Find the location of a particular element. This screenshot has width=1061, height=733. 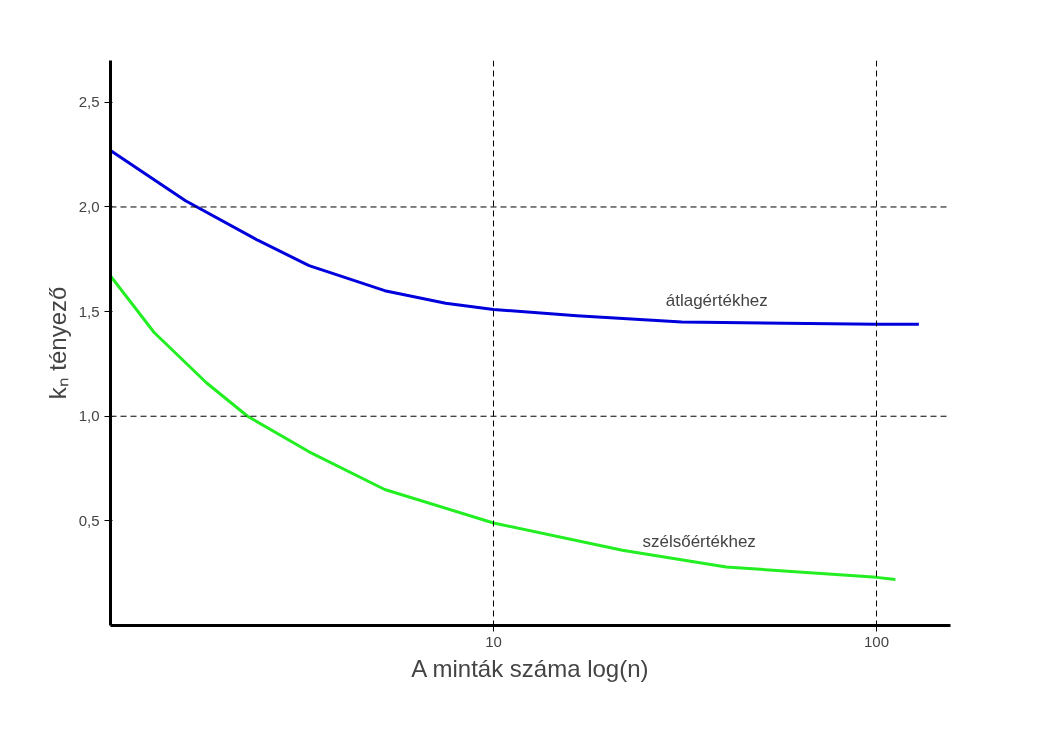

series-label: szélsőértékhez is located at coordinates (699, 541).